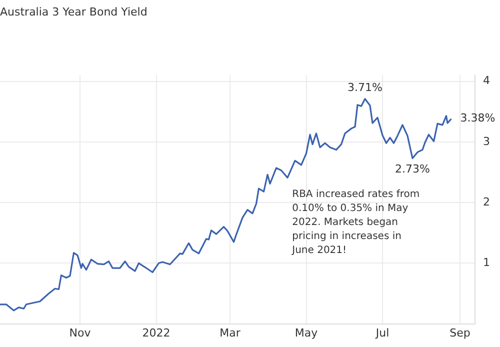  What do you see at coordinates (306, 333) in the screenshot?
I see `x-tick-label: May` at bounding box center [306, 333].